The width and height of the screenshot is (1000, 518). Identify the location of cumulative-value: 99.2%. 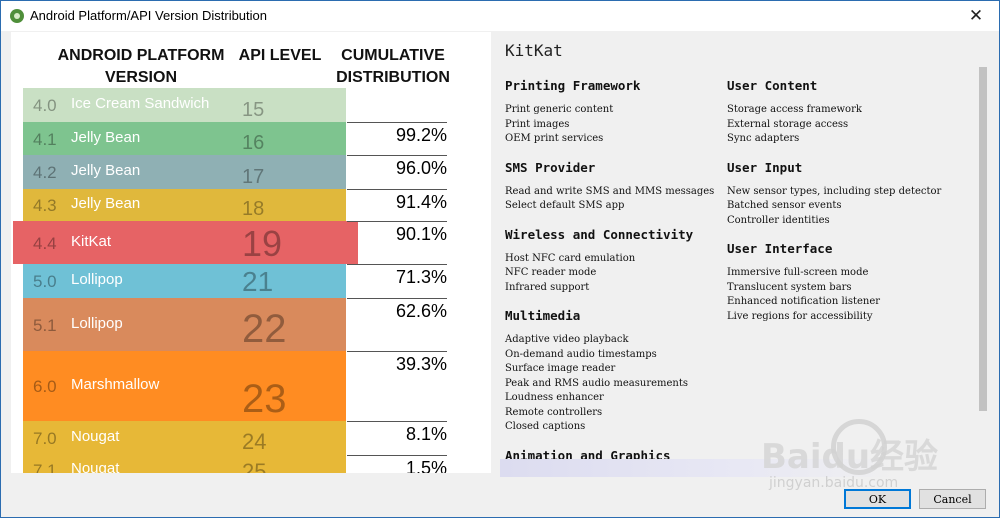
(421, 135).